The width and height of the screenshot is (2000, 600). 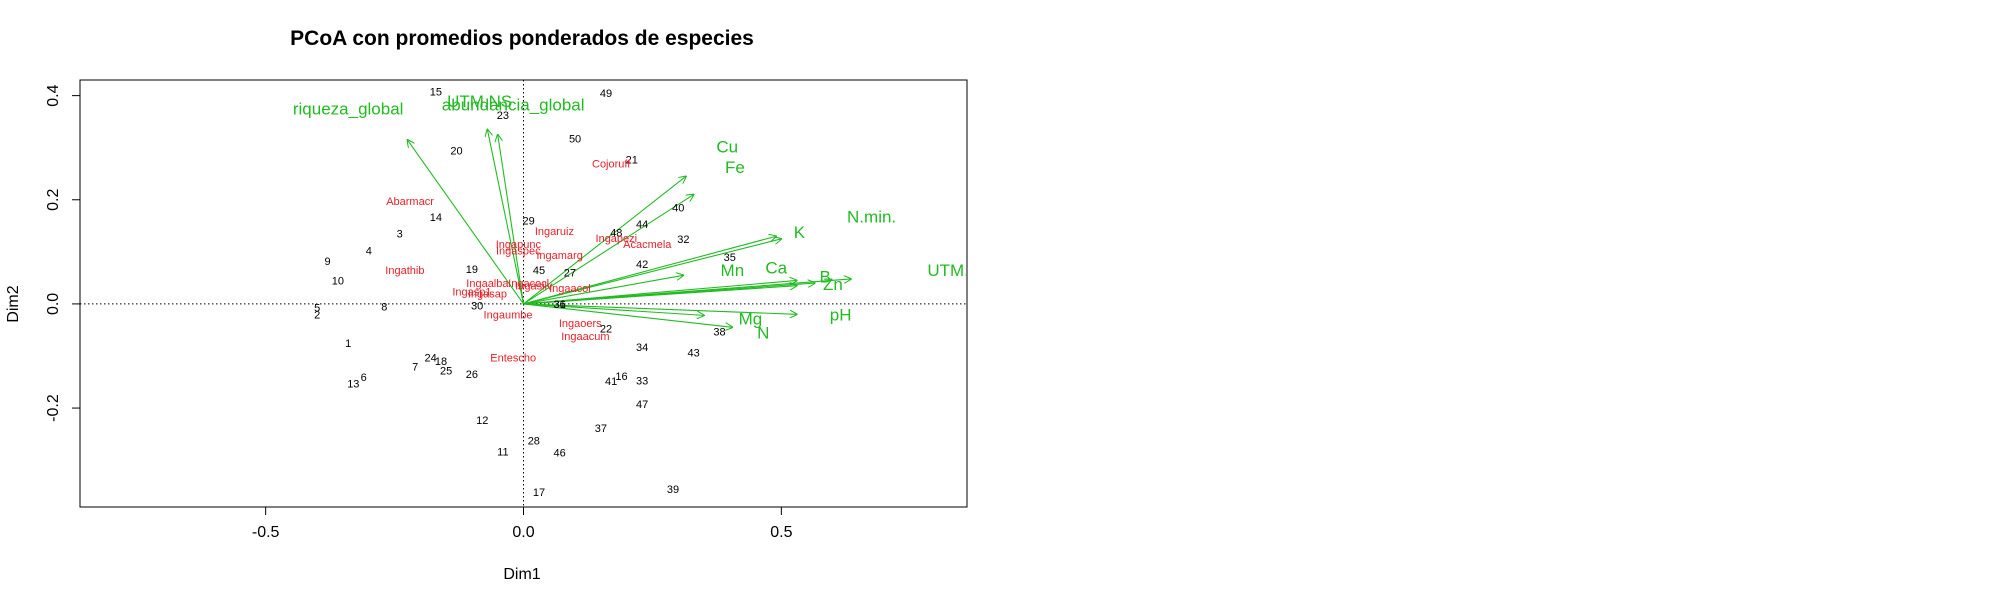 I want to click on site-label: 3, so click(x=400, y=235).